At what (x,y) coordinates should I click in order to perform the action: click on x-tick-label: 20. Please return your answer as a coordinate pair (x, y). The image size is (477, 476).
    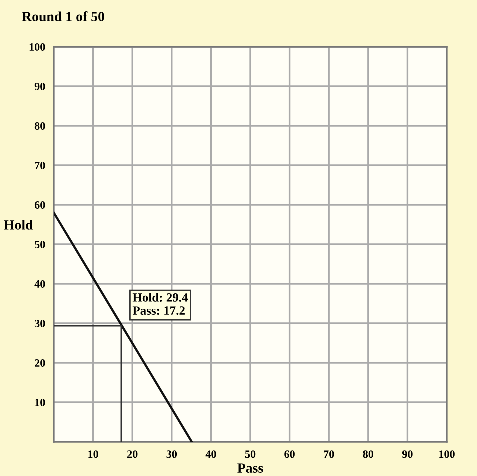
    Looking at the image, I should click on (133, 454).